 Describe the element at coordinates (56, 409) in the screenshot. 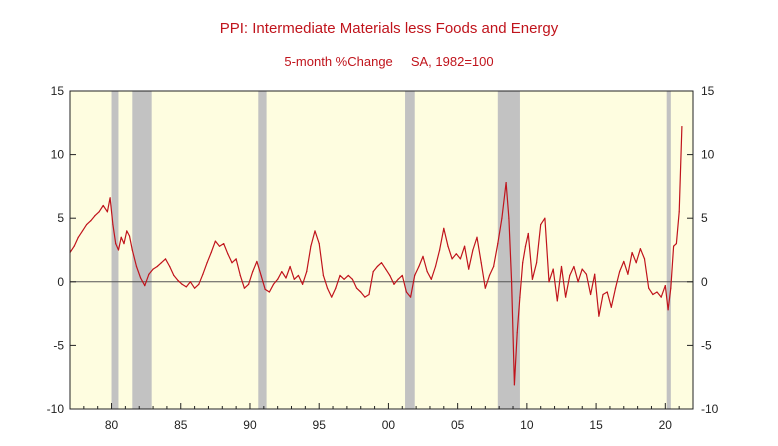

I see `y-tick-label: -10` at that location.